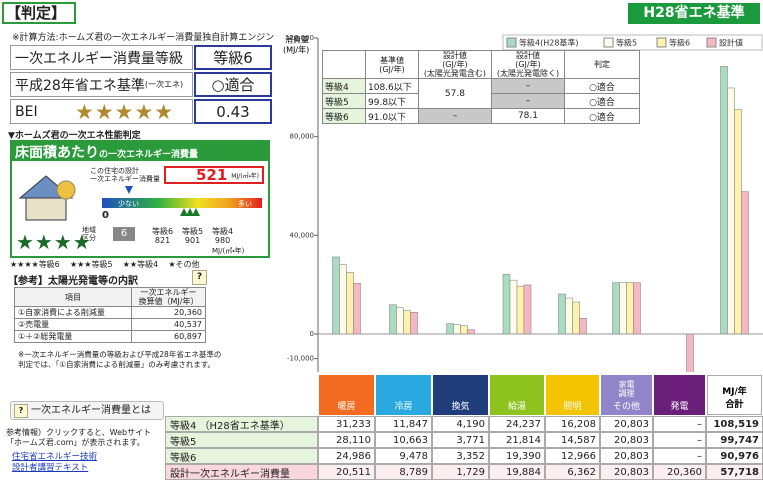  I want to click on gauge, so click(182, 201).